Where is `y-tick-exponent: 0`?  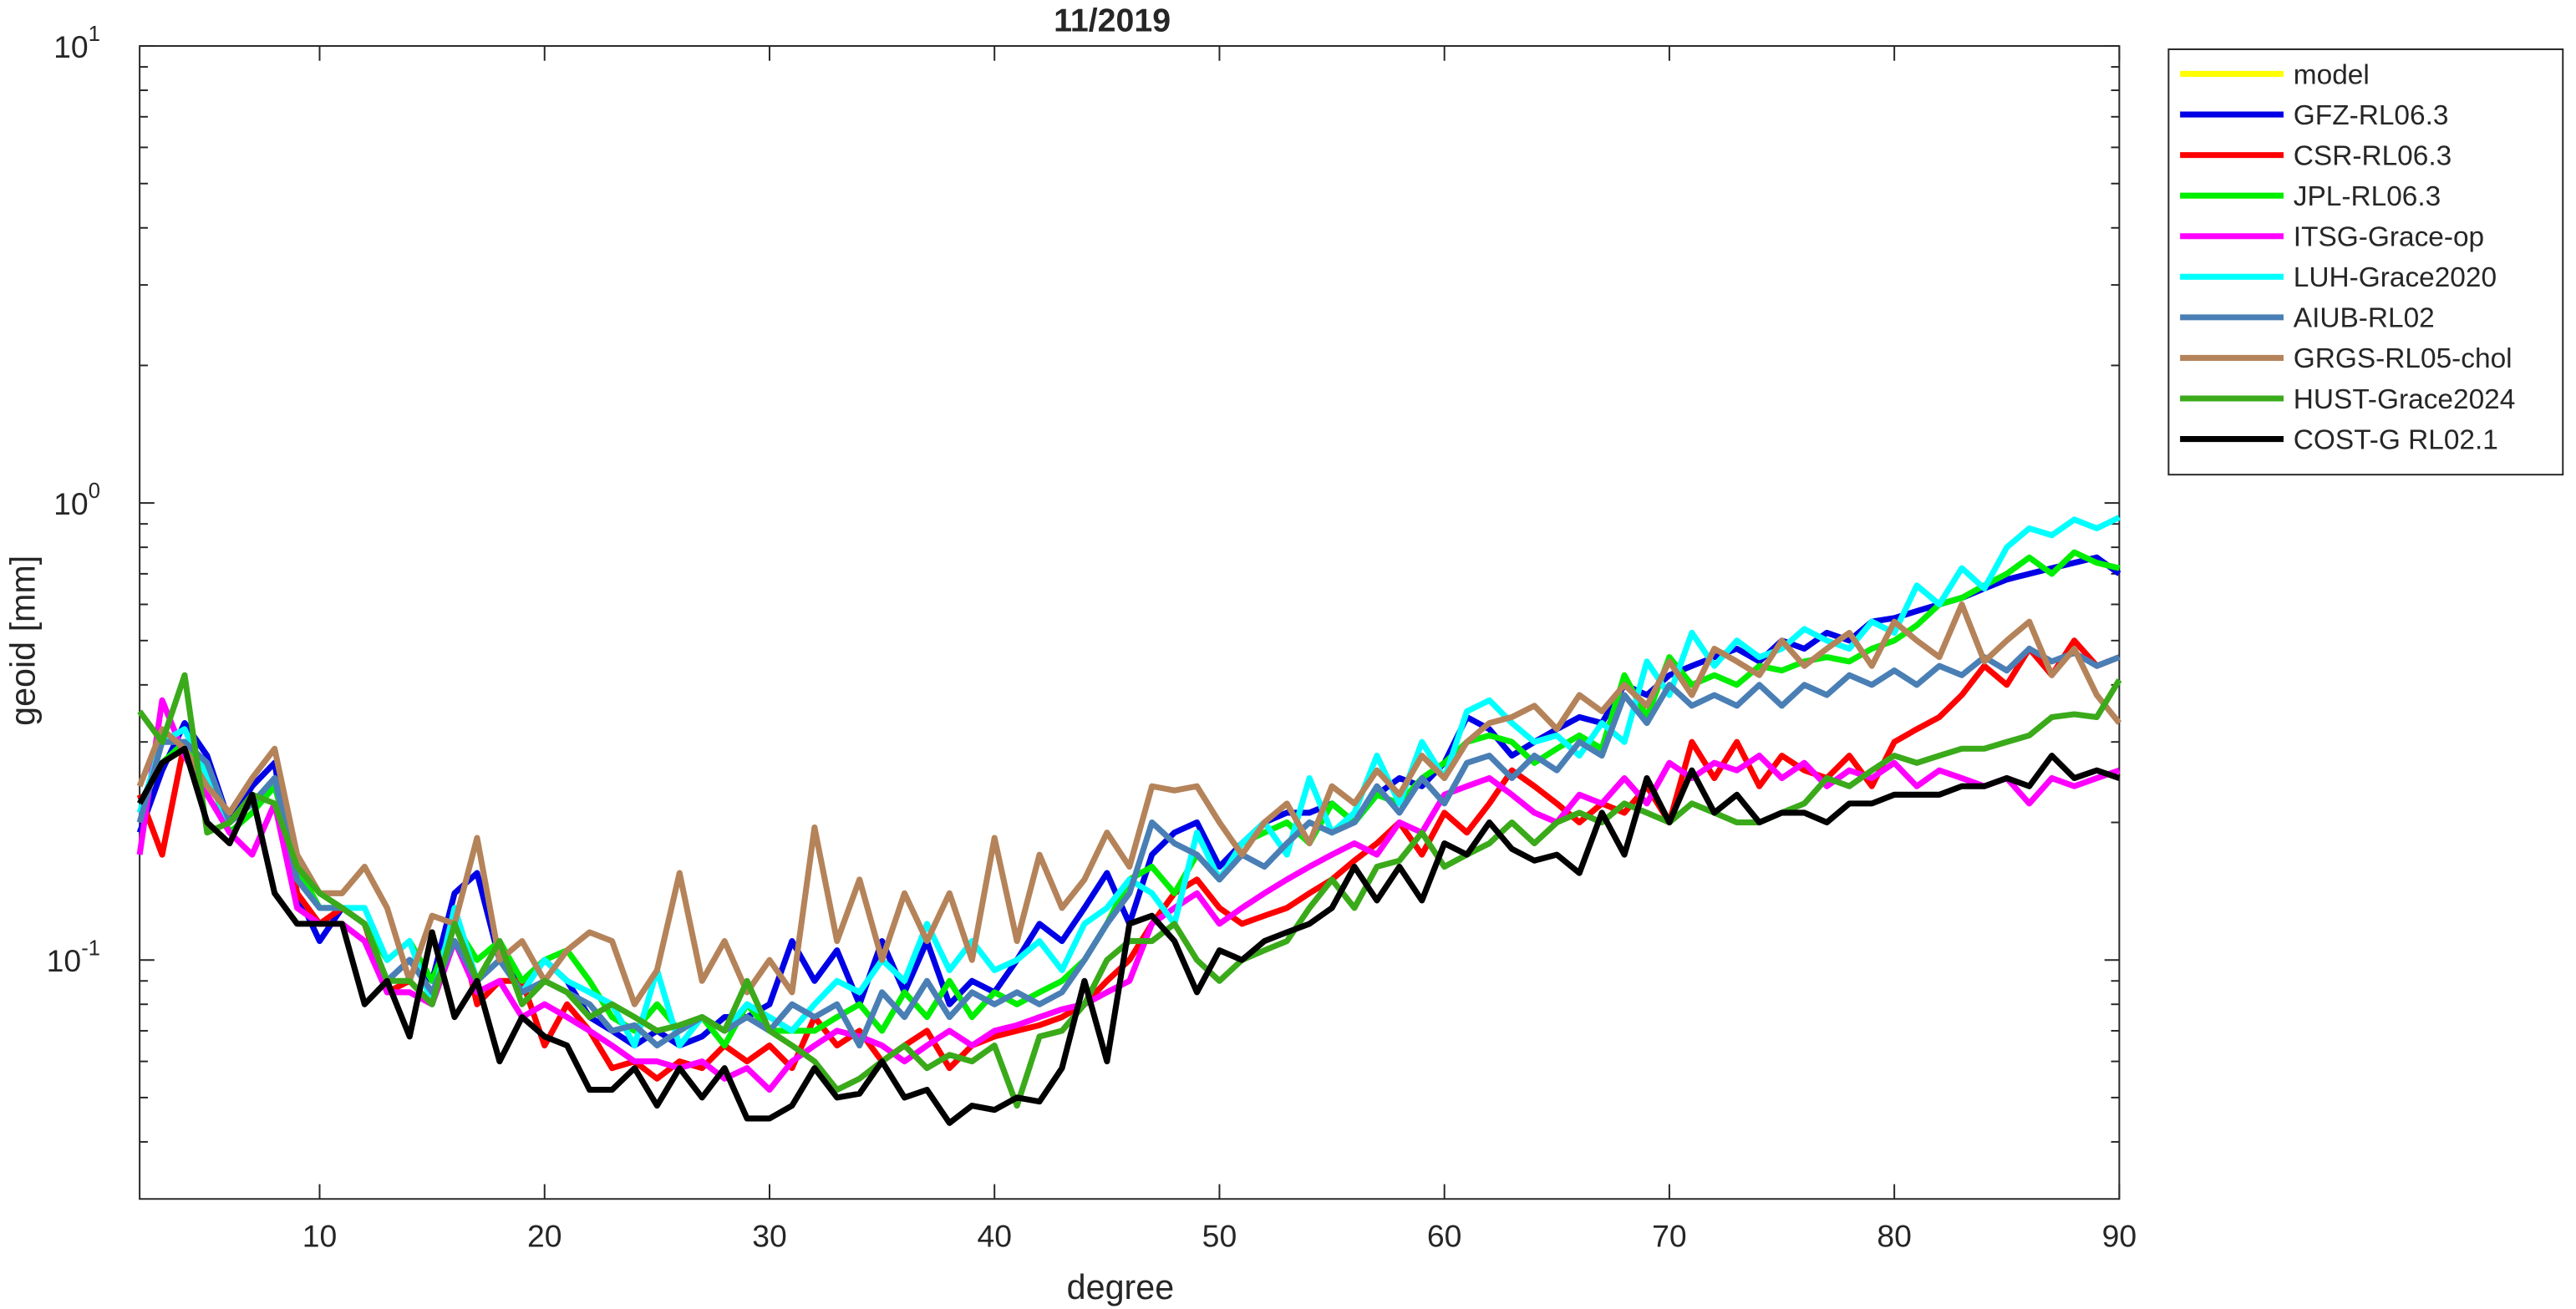 y-tick-exponent: 0 is located at coordinates (94, 491).